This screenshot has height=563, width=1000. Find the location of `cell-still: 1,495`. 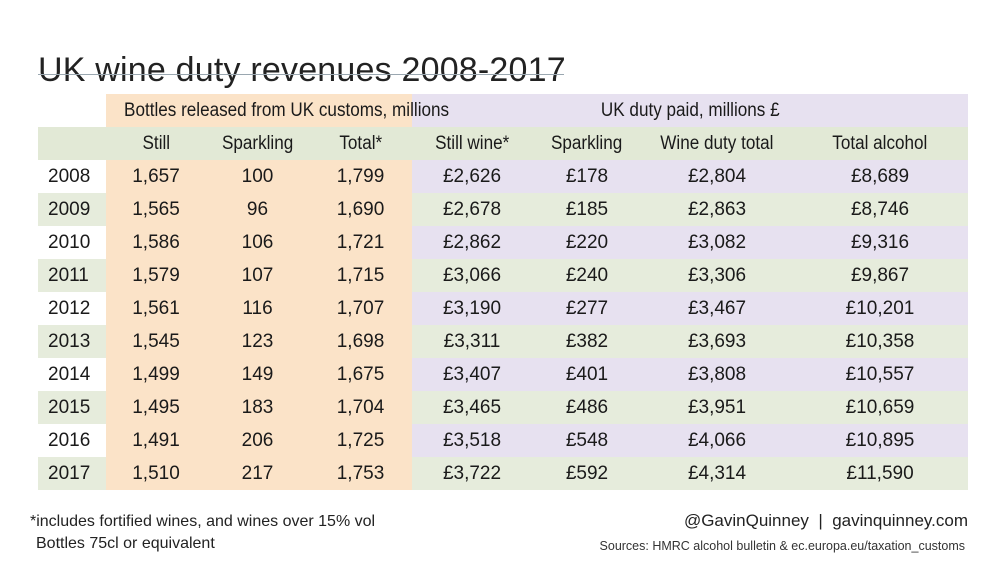

cell-still: 1,495 is located at coordinates (156, 407).